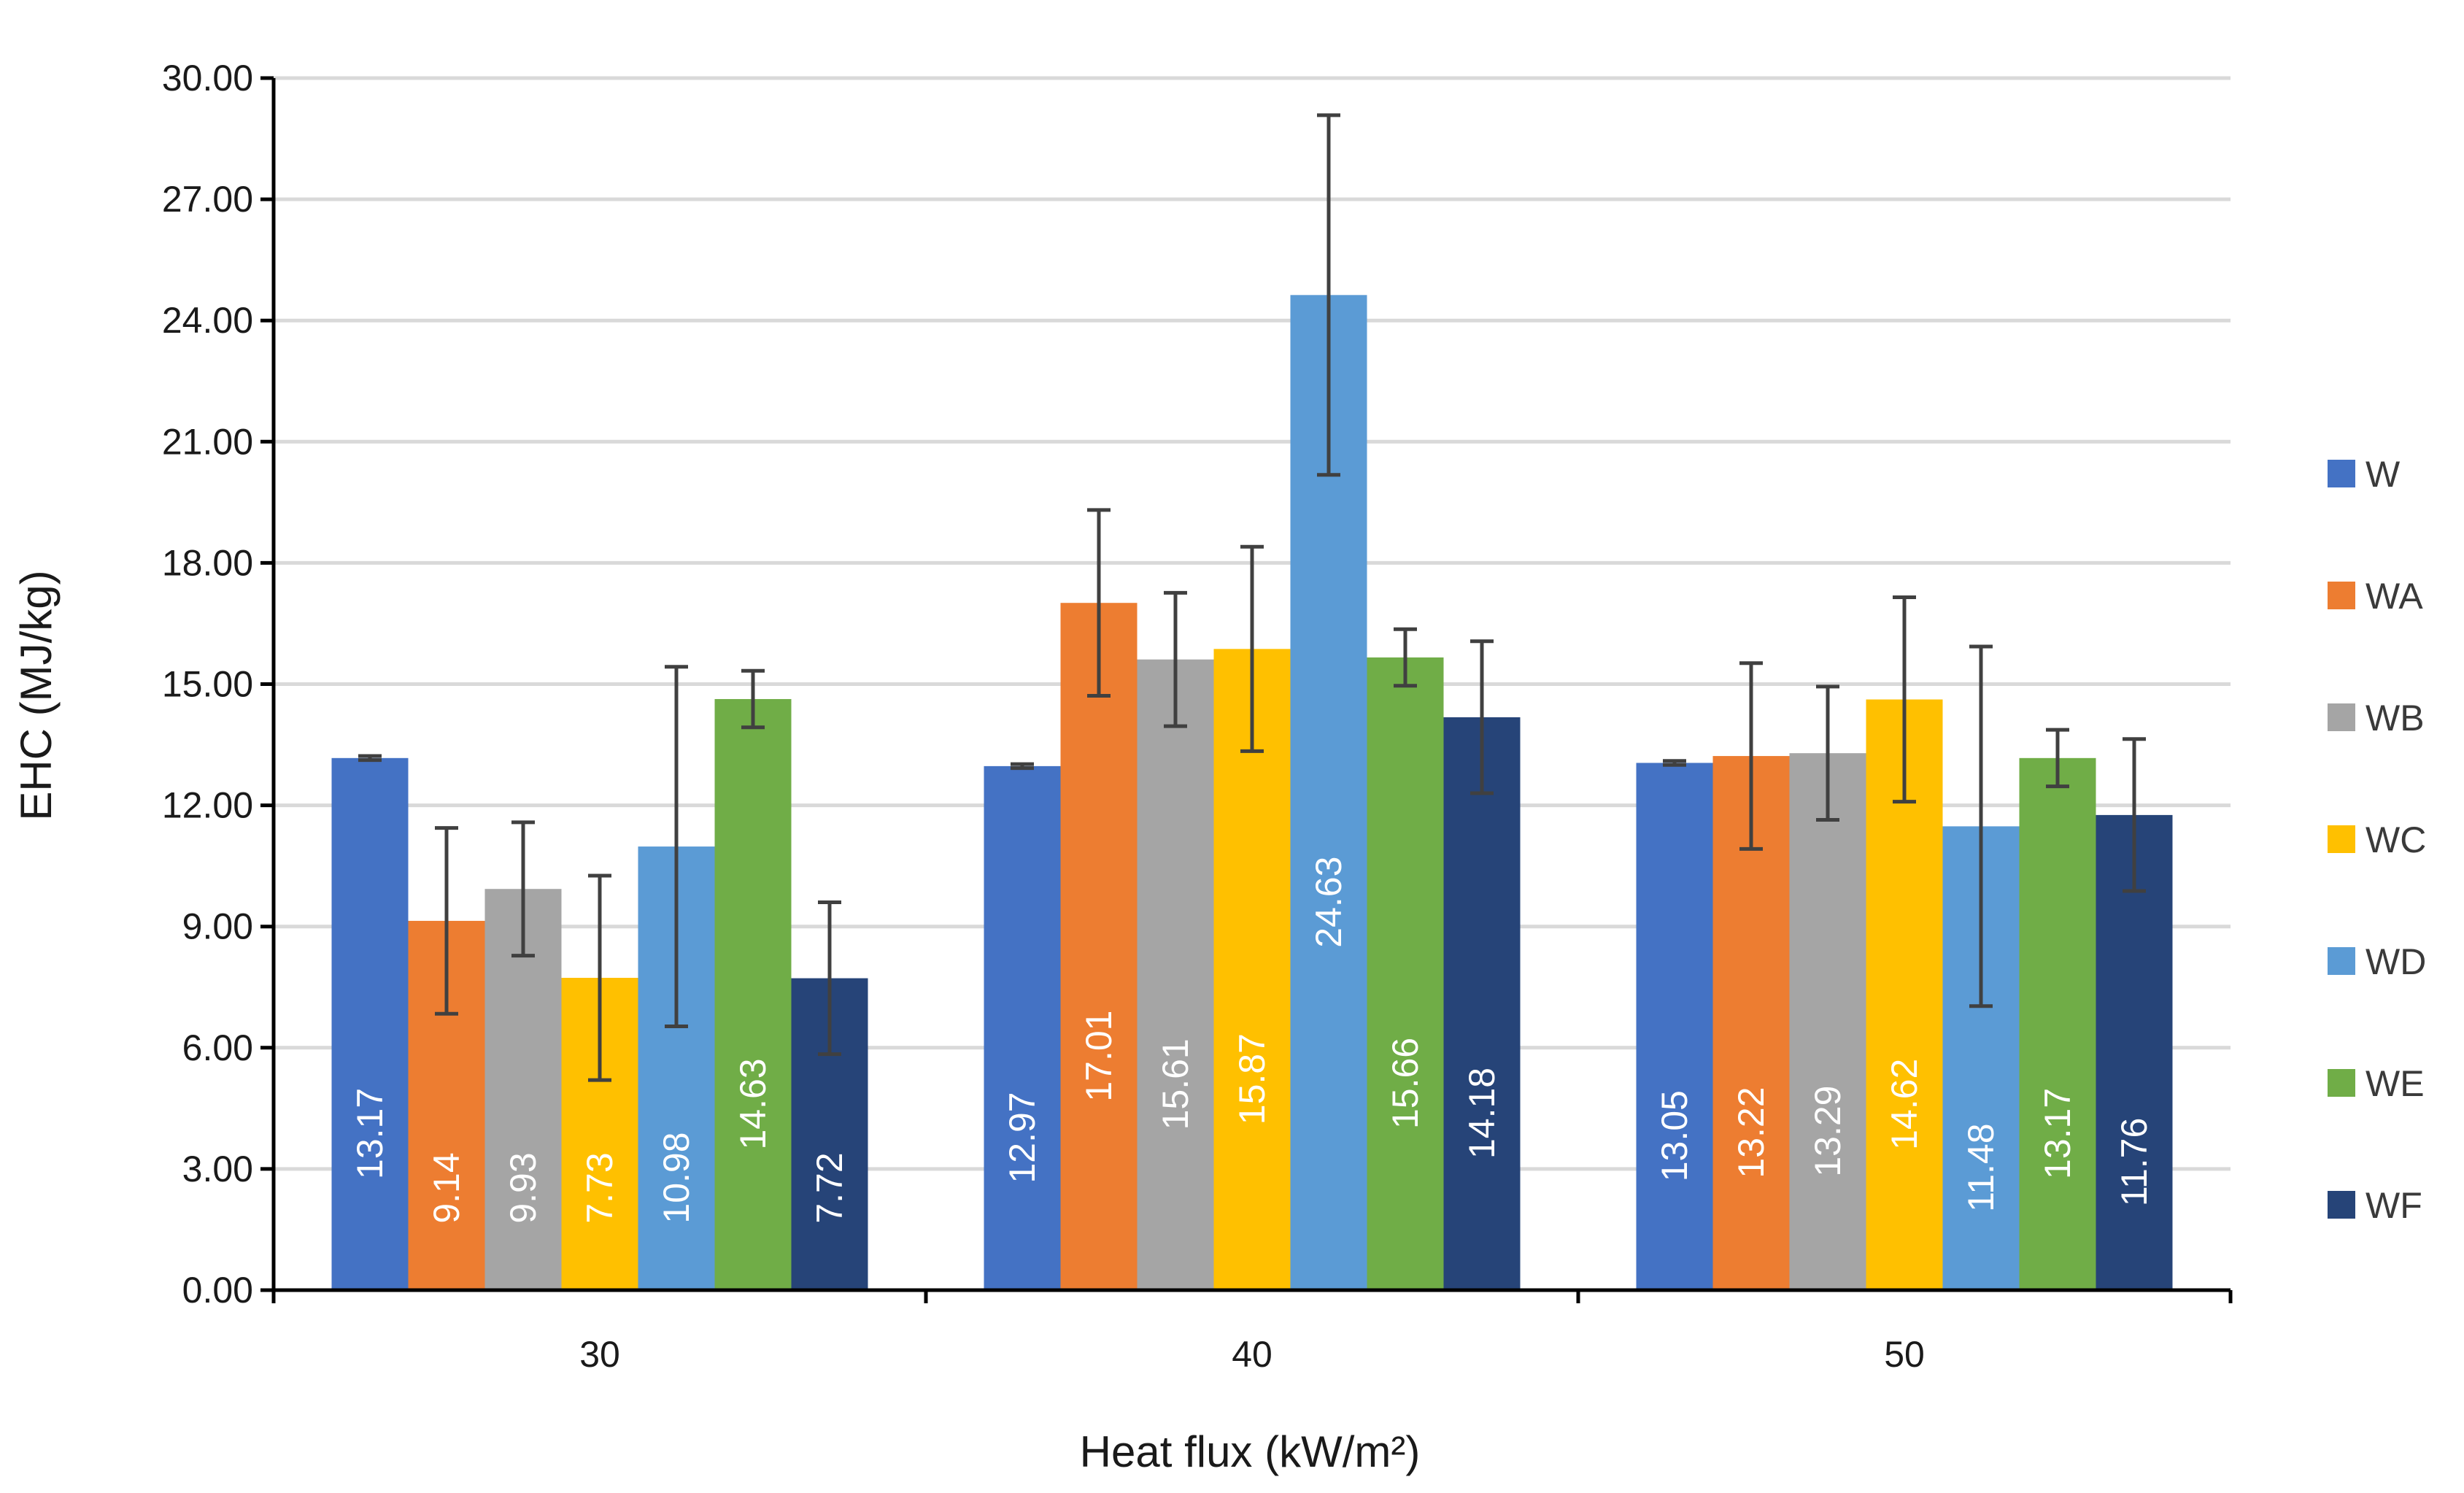 This screenshot has width=2464, height=1493. Describe the element at coordinates (1328, 902) in the screenshot. I see `data-label: 24.63` at that location.